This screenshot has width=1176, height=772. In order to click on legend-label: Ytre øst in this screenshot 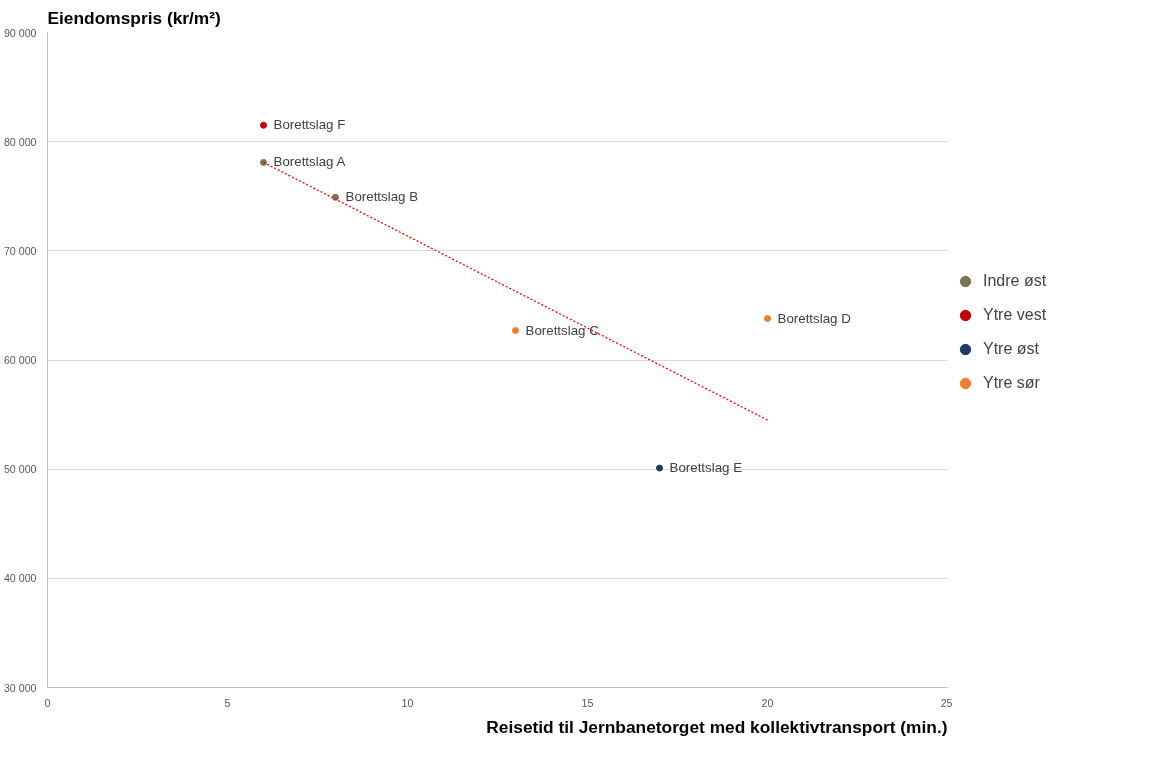, I will do `click(1011, 349)`.